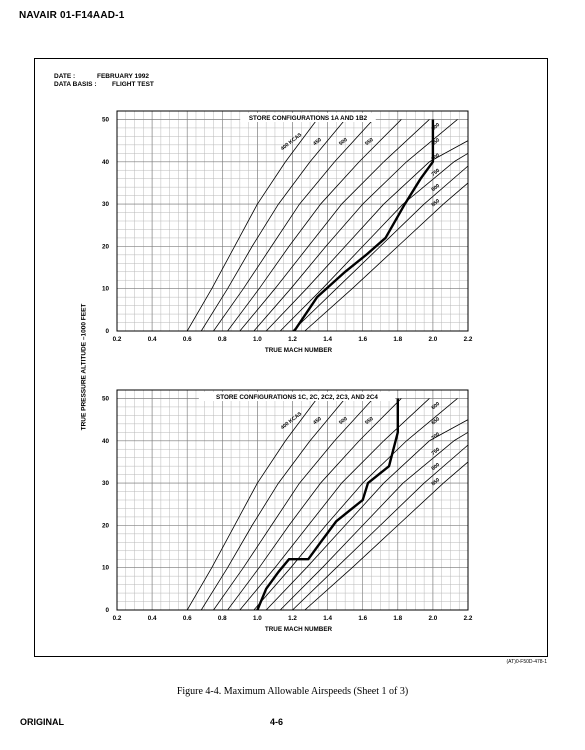 This screenshot has height=750, width=585. What do you see at coordinates (526, 662) in the screenshot?
I see `figure-code: (AT)0-F50D-478-1` at bounding box center [526, 662].